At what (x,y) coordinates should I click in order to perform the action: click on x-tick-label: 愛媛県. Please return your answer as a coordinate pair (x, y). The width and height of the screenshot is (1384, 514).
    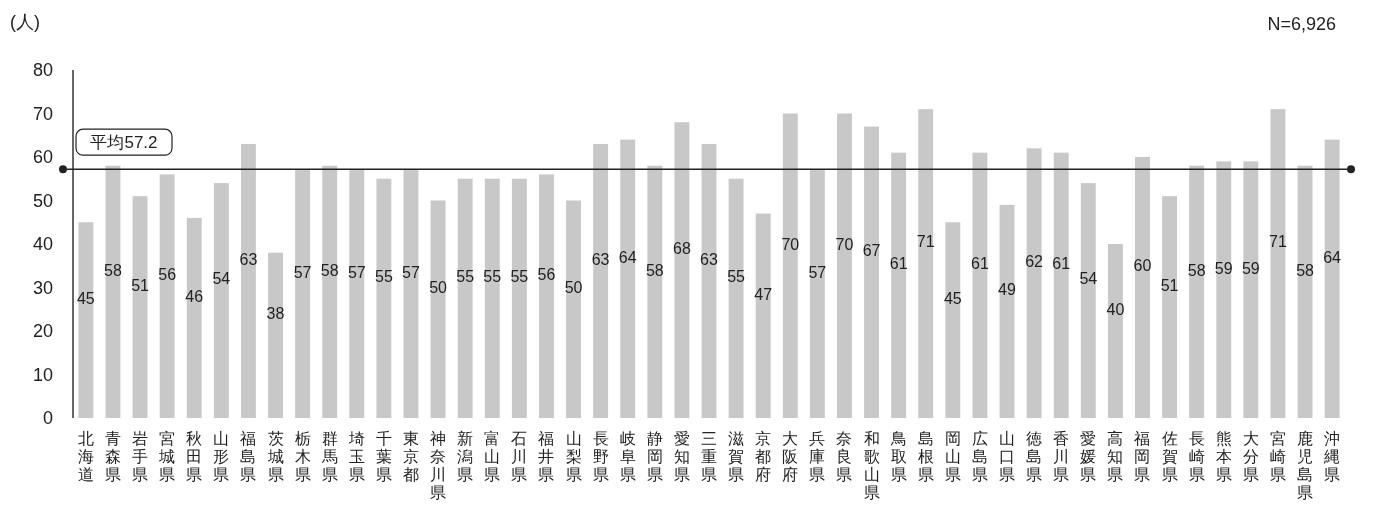
    Looking at the image, I should click on (1088, 456).